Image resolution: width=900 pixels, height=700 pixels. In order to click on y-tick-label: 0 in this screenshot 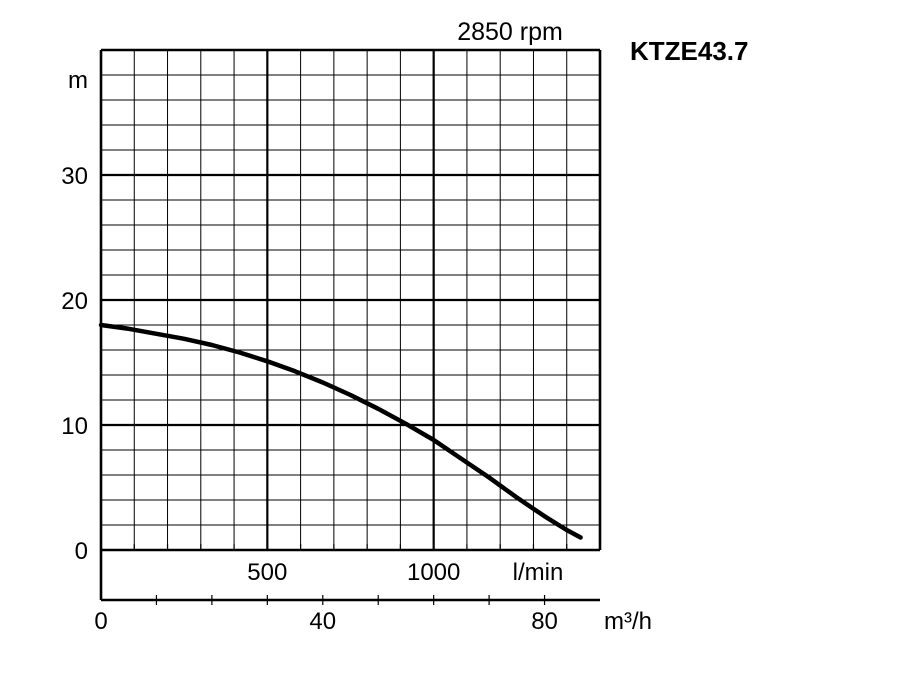, I will do `click(81, 551)`.